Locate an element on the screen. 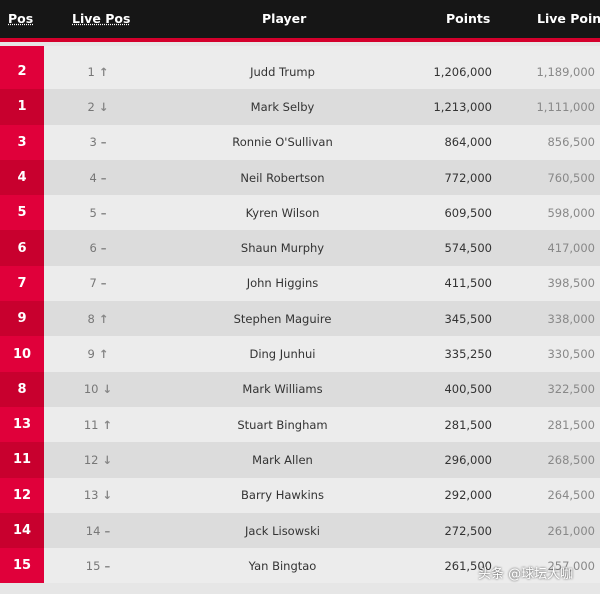 This screenshot has height=594, width=600. live-pos-cell: 15– is located at coordinates (98, 565).